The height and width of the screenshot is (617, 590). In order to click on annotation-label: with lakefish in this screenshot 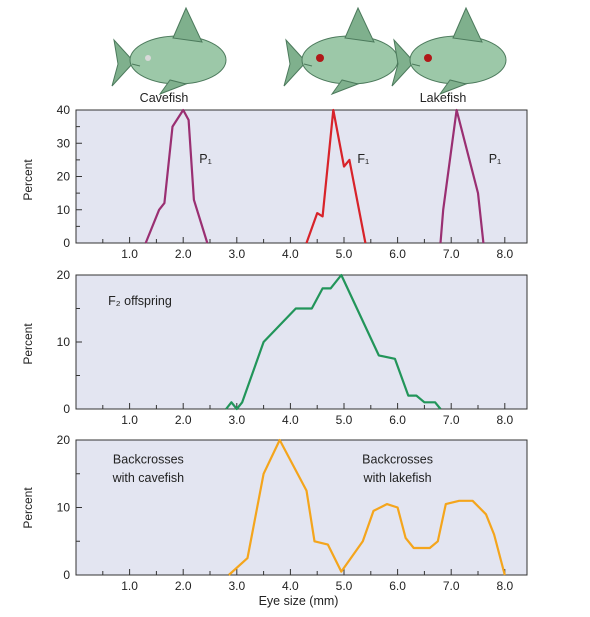, I will do `click(397, 478)`.